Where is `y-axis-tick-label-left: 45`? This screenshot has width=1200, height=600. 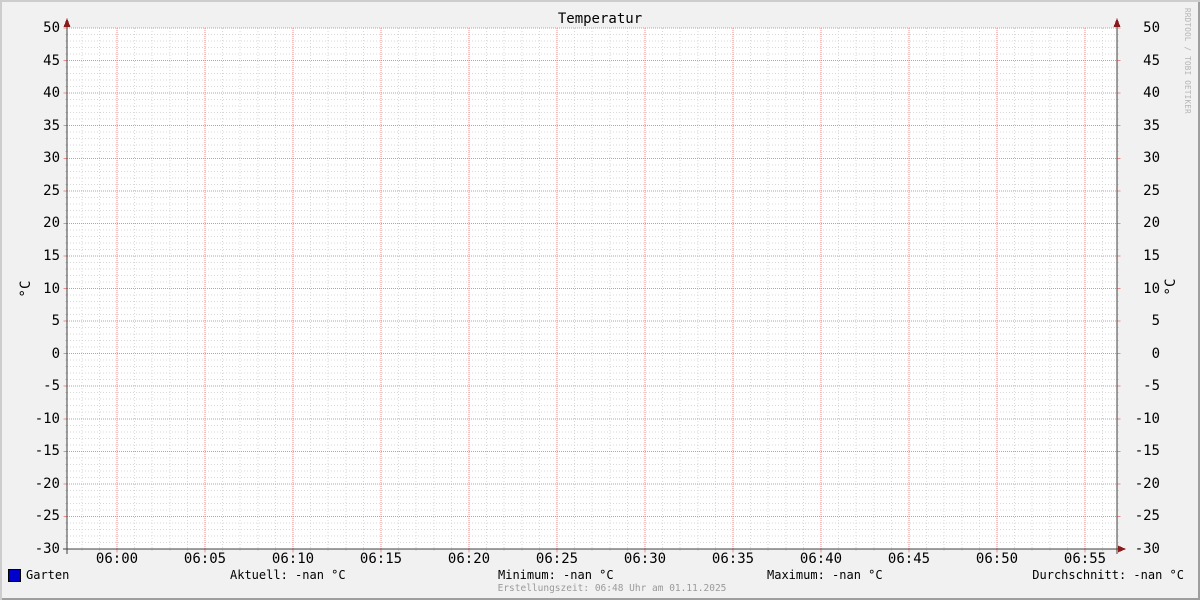 y-axis-tick-label-left: 45 is located at coordinates (51, 60).